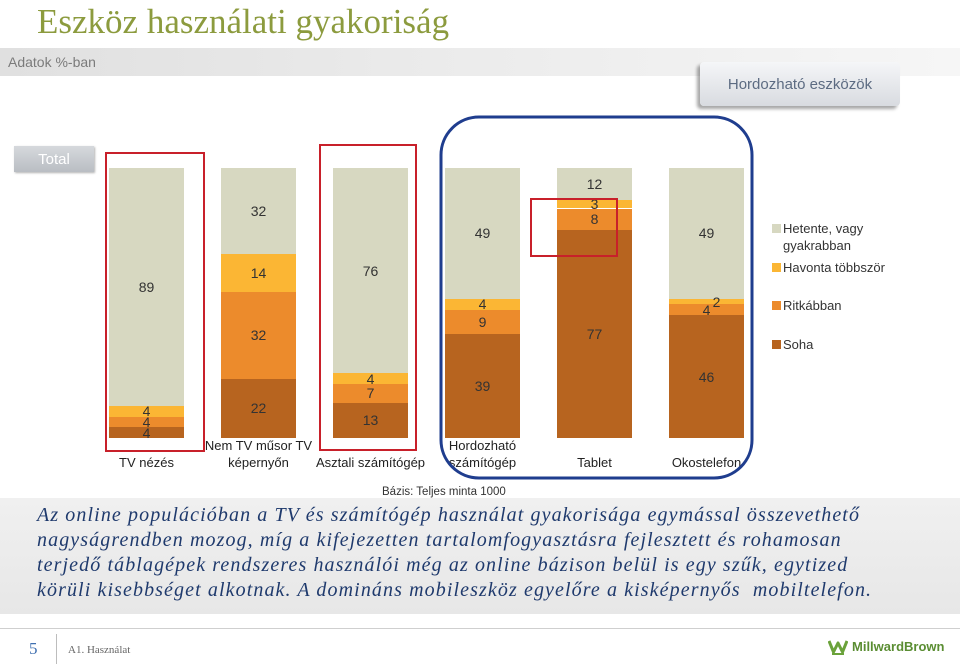 The image size is (960, 669). I want to click on page-number: 5, so click(33, 648).